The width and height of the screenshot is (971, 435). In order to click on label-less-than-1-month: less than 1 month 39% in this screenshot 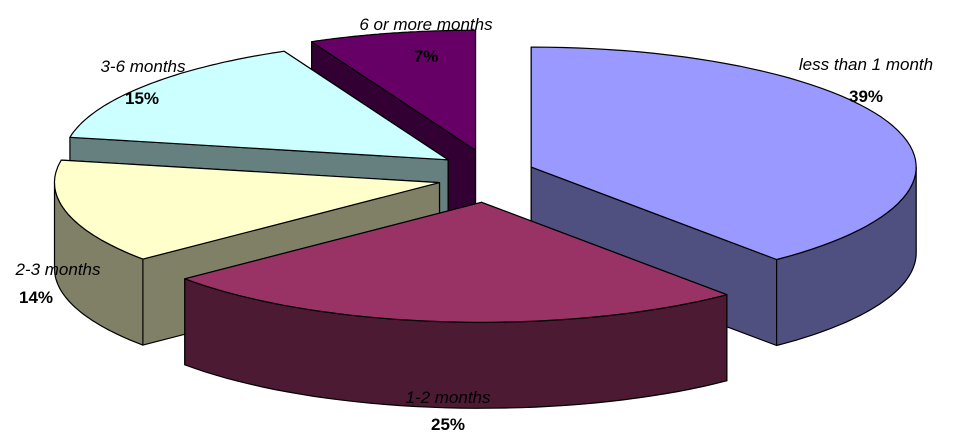, I will do `click(866, 80)`.